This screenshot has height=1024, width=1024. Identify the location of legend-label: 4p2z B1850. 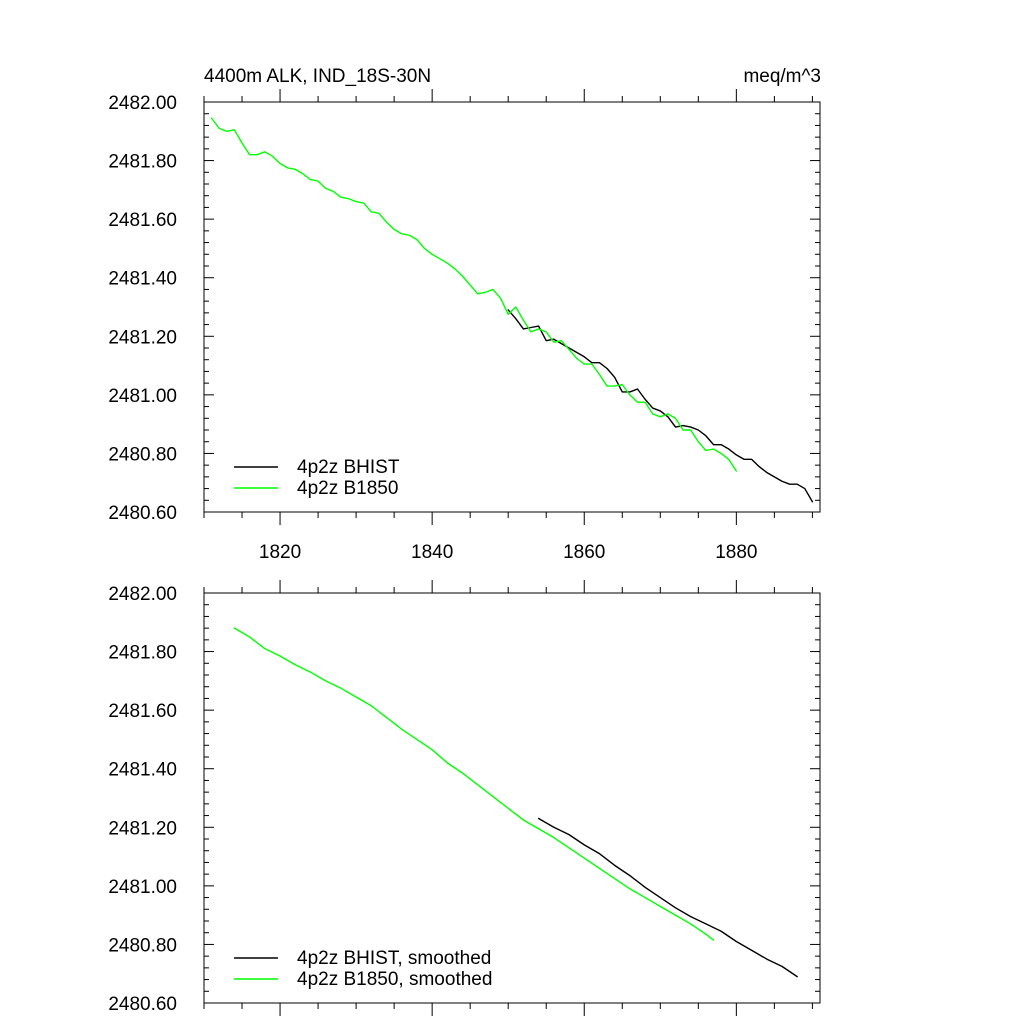
(347, 488).